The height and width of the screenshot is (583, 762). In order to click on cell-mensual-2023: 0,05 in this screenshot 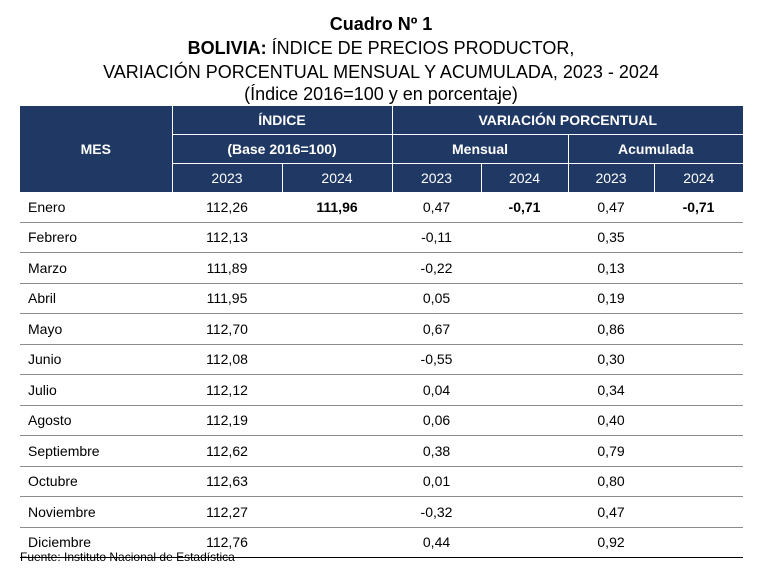, I will do `click(437, 298)`.